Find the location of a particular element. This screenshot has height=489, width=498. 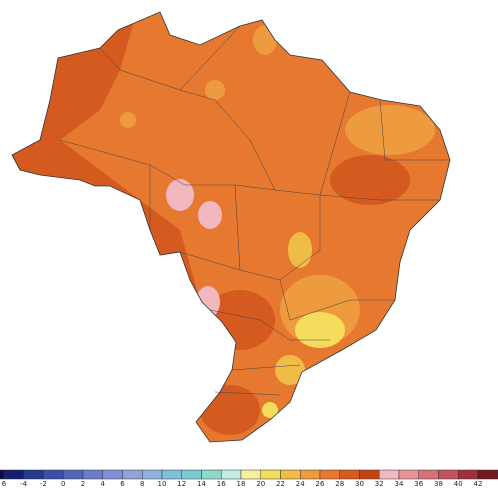

scale-label: 24 is located at coordinates (300, 484).